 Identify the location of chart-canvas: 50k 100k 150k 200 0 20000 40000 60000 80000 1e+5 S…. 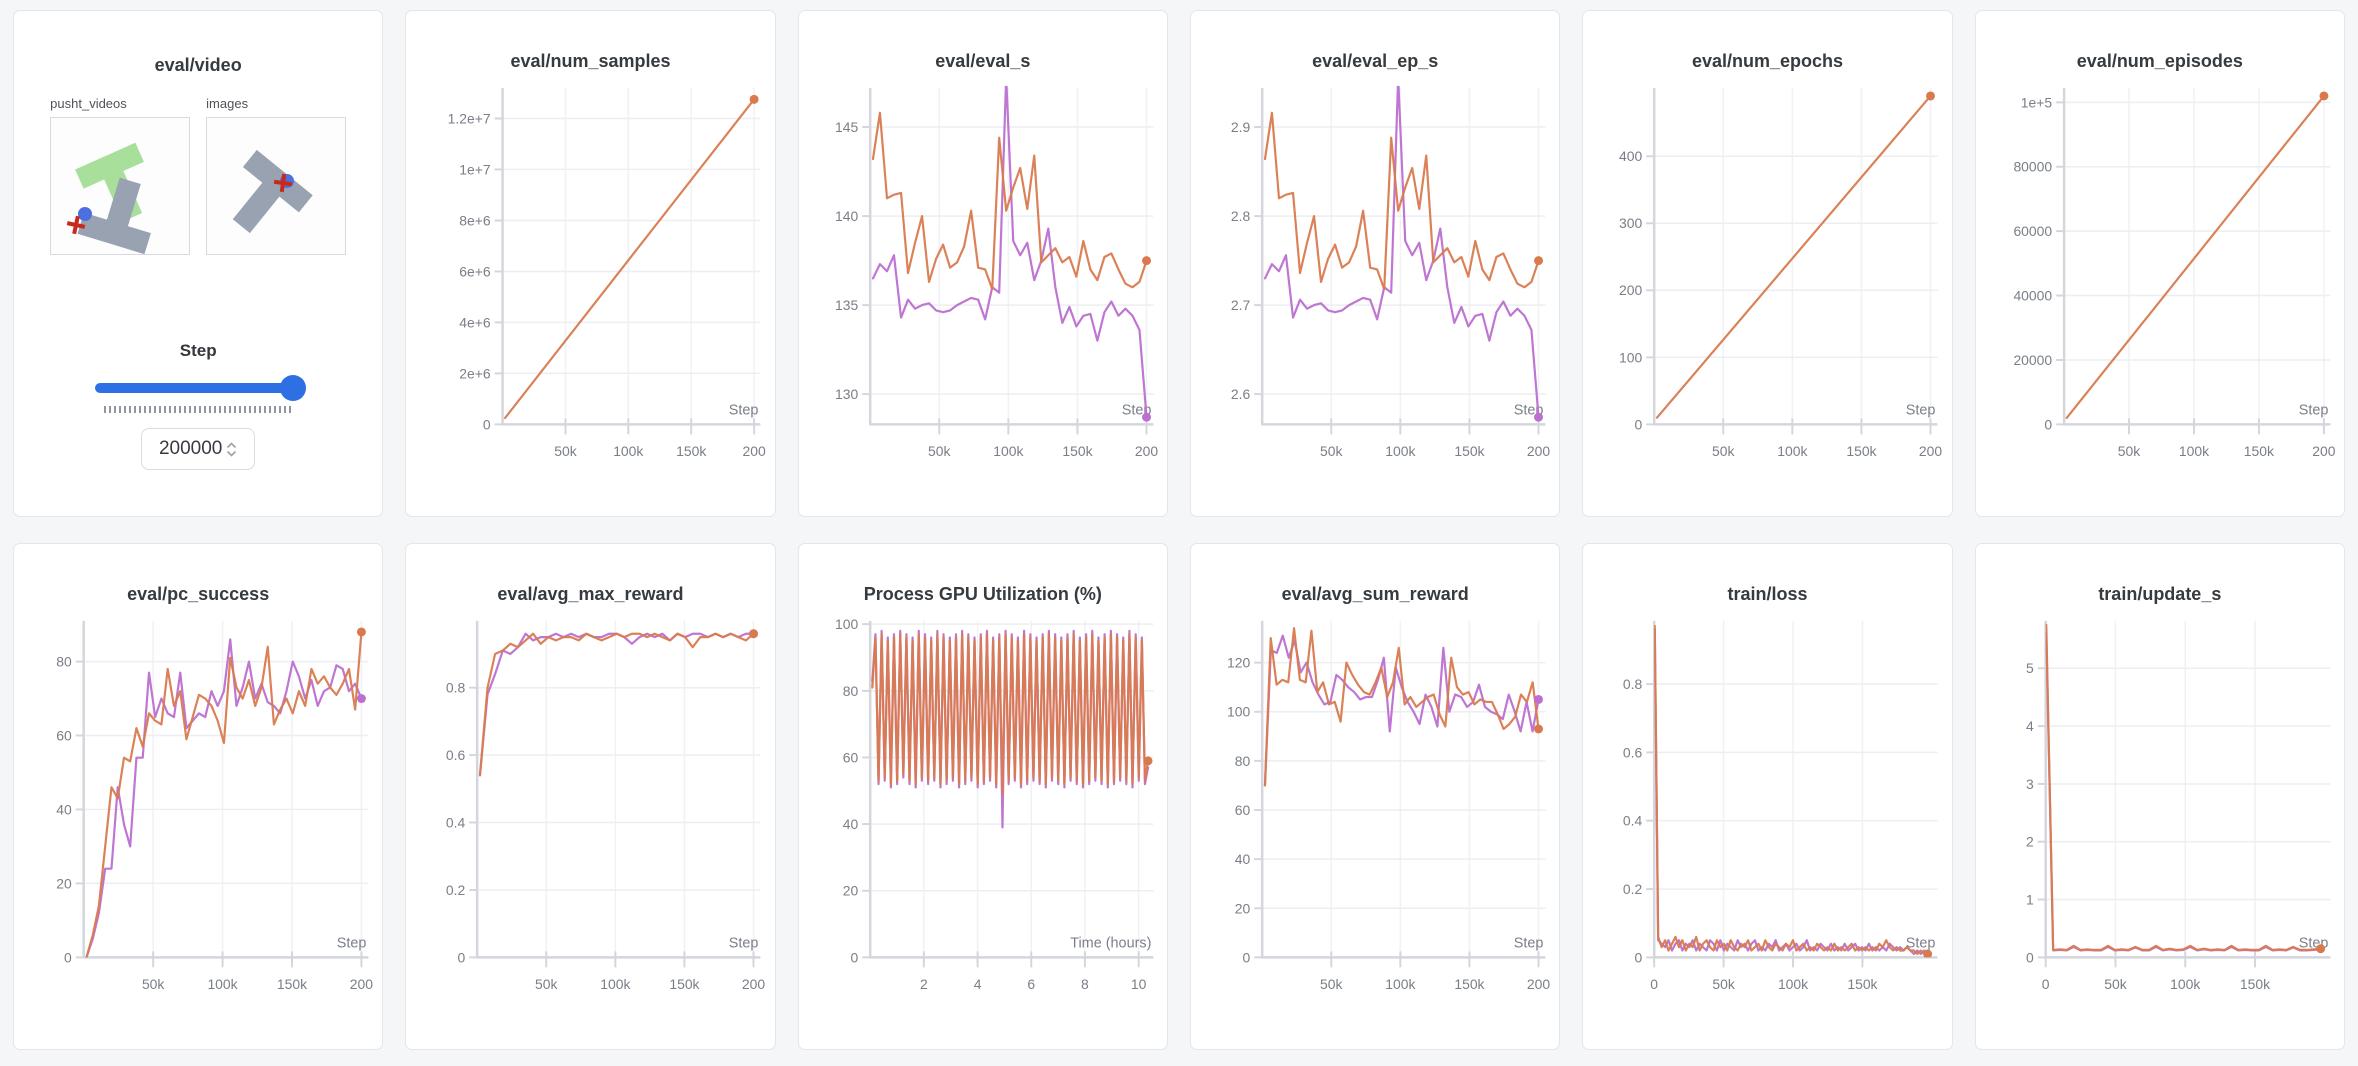
(2174, 273).